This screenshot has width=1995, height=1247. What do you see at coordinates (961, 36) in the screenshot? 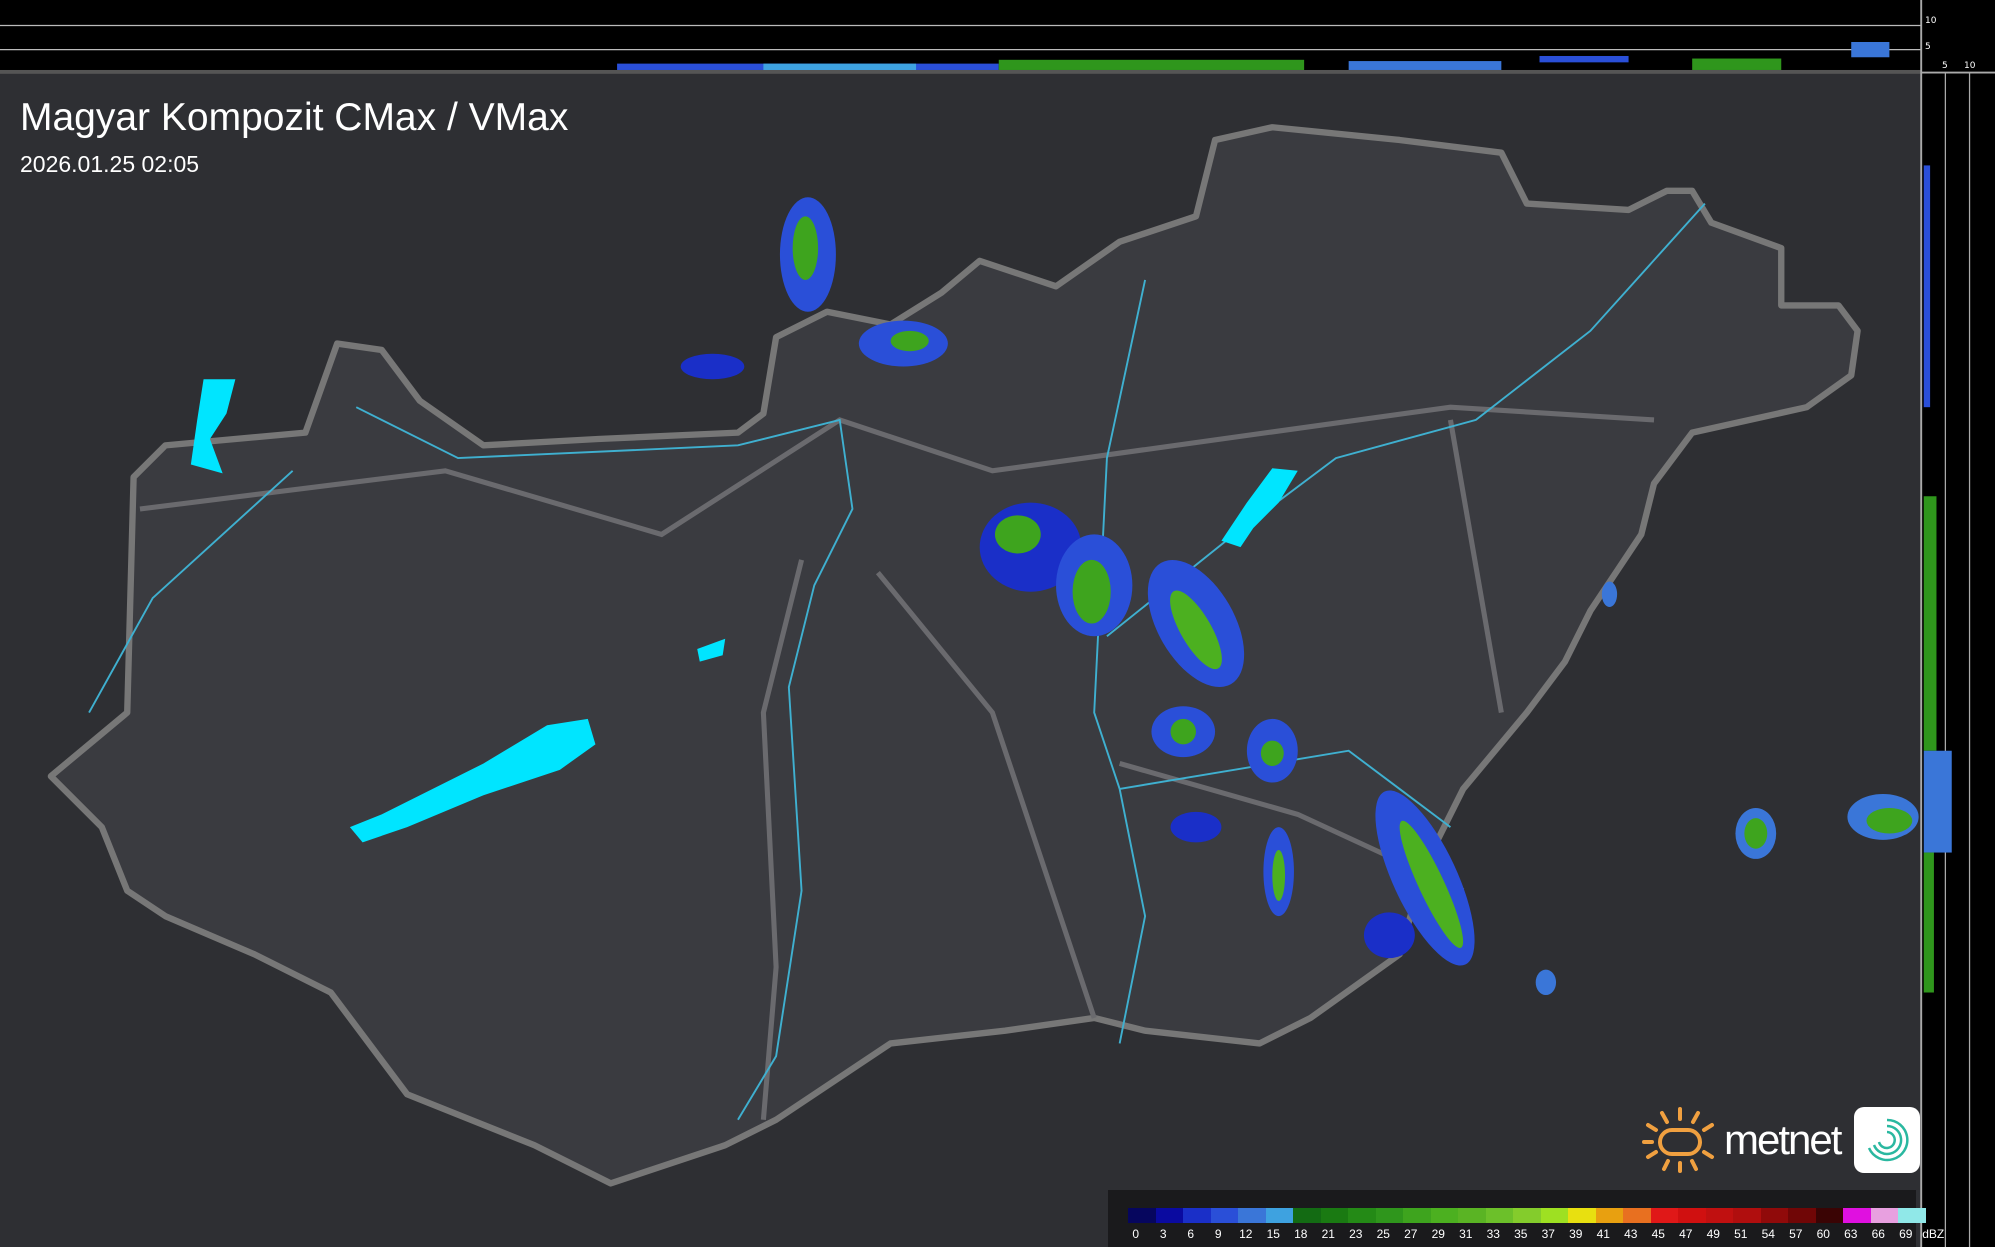
I see `top-profile-panel` at bounding box center [961, 36].